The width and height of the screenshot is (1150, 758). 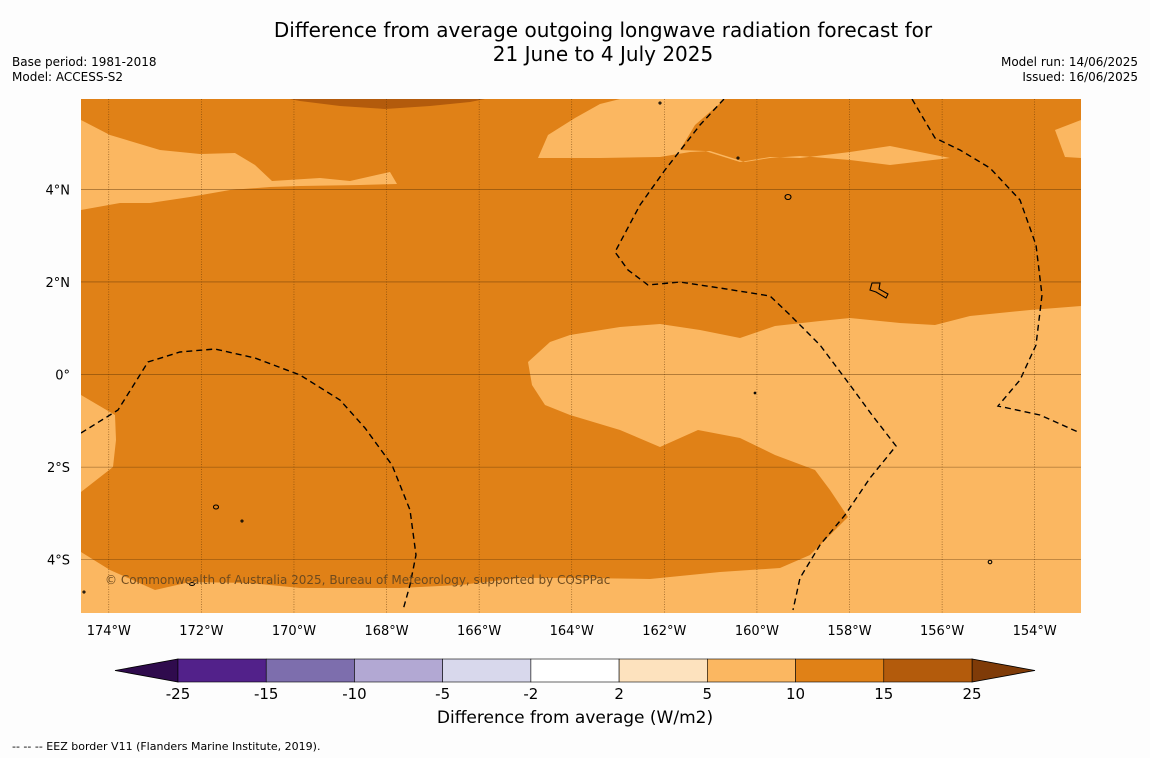 I want to click on model-name: Model: ACCESS-S2, so click(x=68, y=77).